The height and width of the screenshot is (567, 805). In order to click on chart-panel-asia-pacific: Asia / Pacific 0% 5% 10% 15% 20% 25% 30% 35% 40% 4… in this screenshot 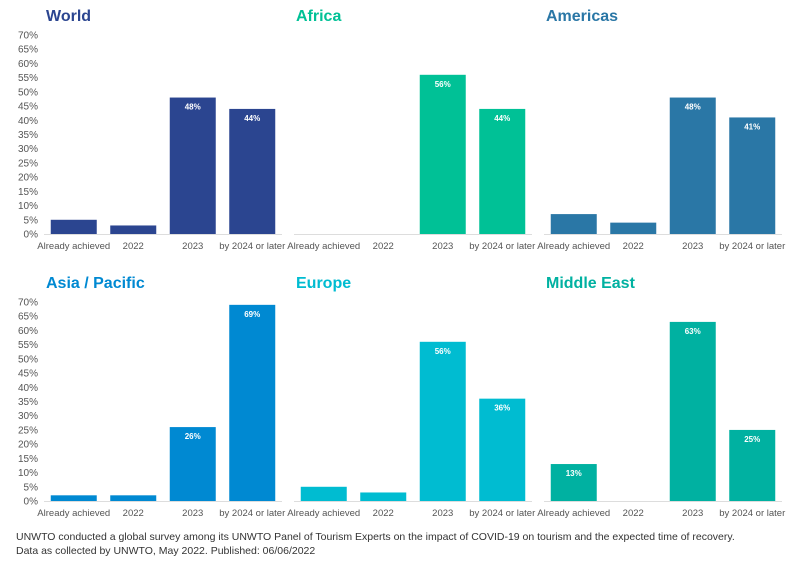, I will do `click(151, 397)`.